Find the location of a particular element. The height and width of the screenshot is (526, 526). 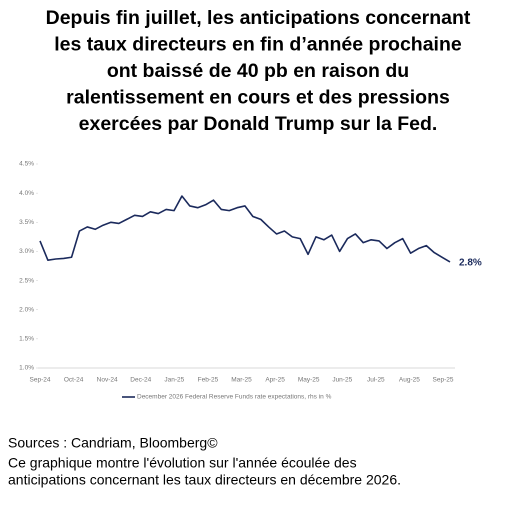

x-tick-label: Jun-25 is located at coordinates (342, 380).